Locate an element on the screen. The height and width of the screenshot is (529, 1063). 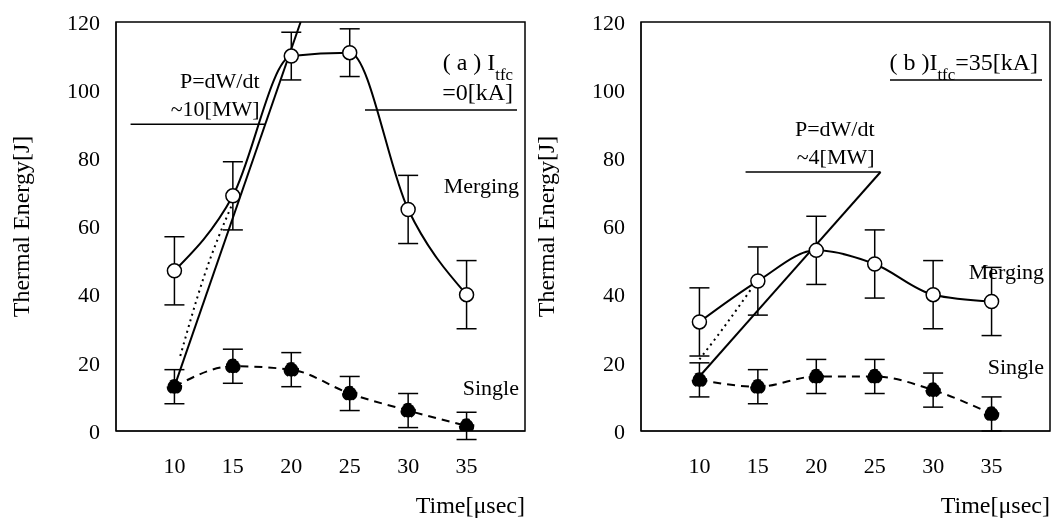
annotation: P=dW/dt ~4[MW] is located at coordinates (834, 142).